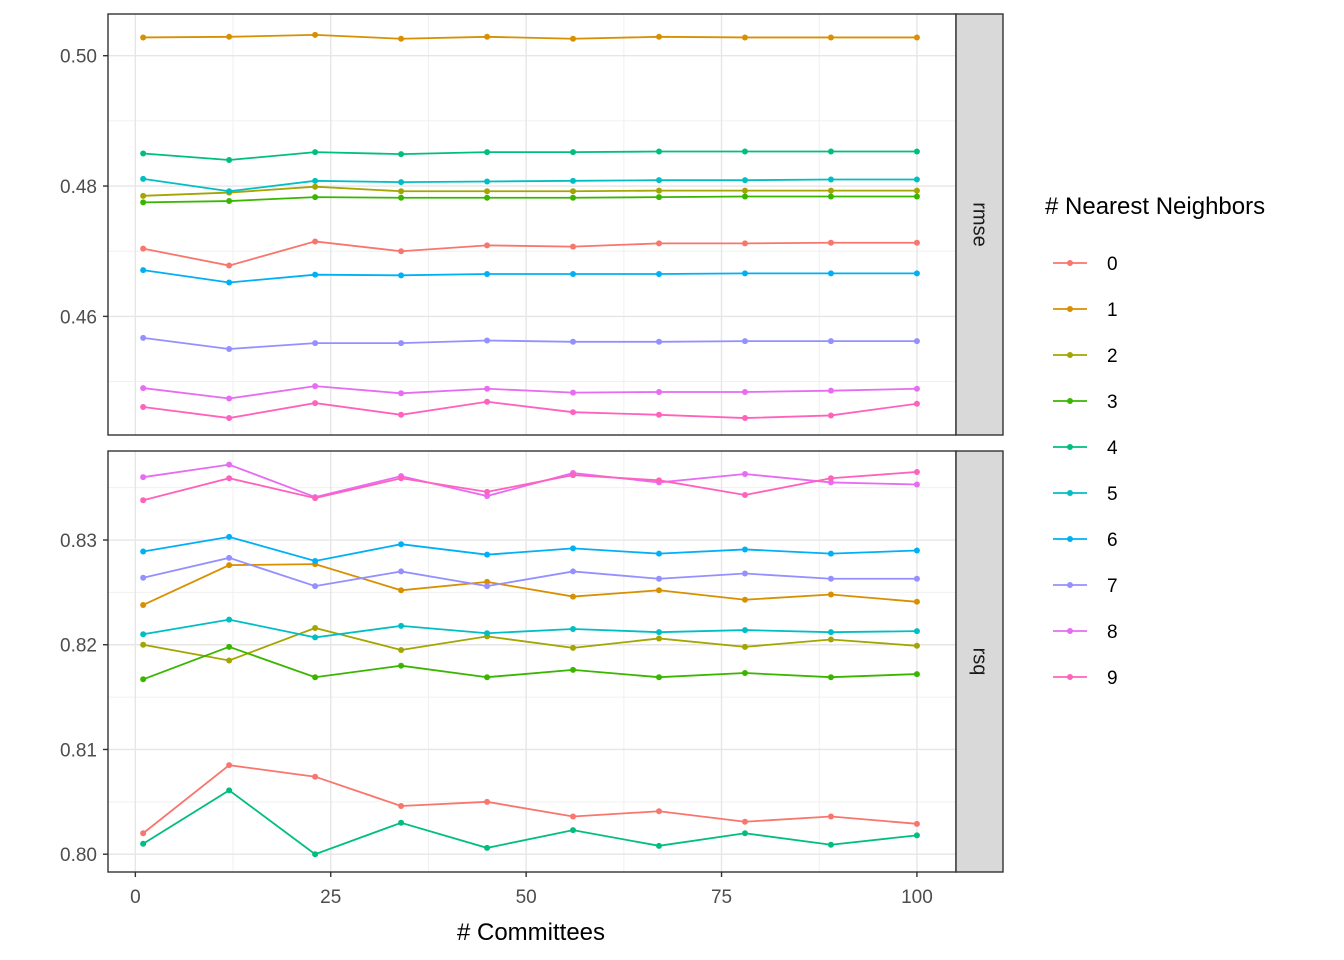 Image resolution: width=1344 pixels, height=960 pixels. Describe the element at coordinates (135, 897) in the screenshot. I see `x-tick-label: 0` at that location.